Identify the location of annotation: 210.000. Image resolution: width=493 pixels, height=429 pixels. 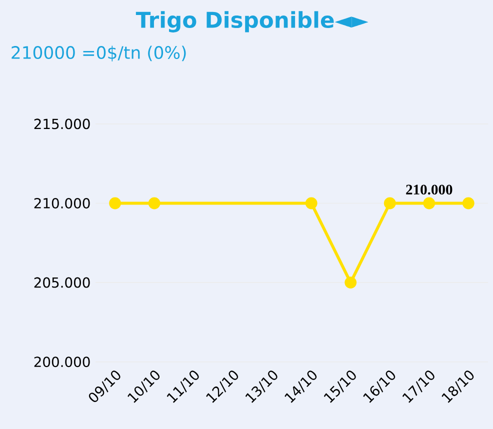
(429, 189).